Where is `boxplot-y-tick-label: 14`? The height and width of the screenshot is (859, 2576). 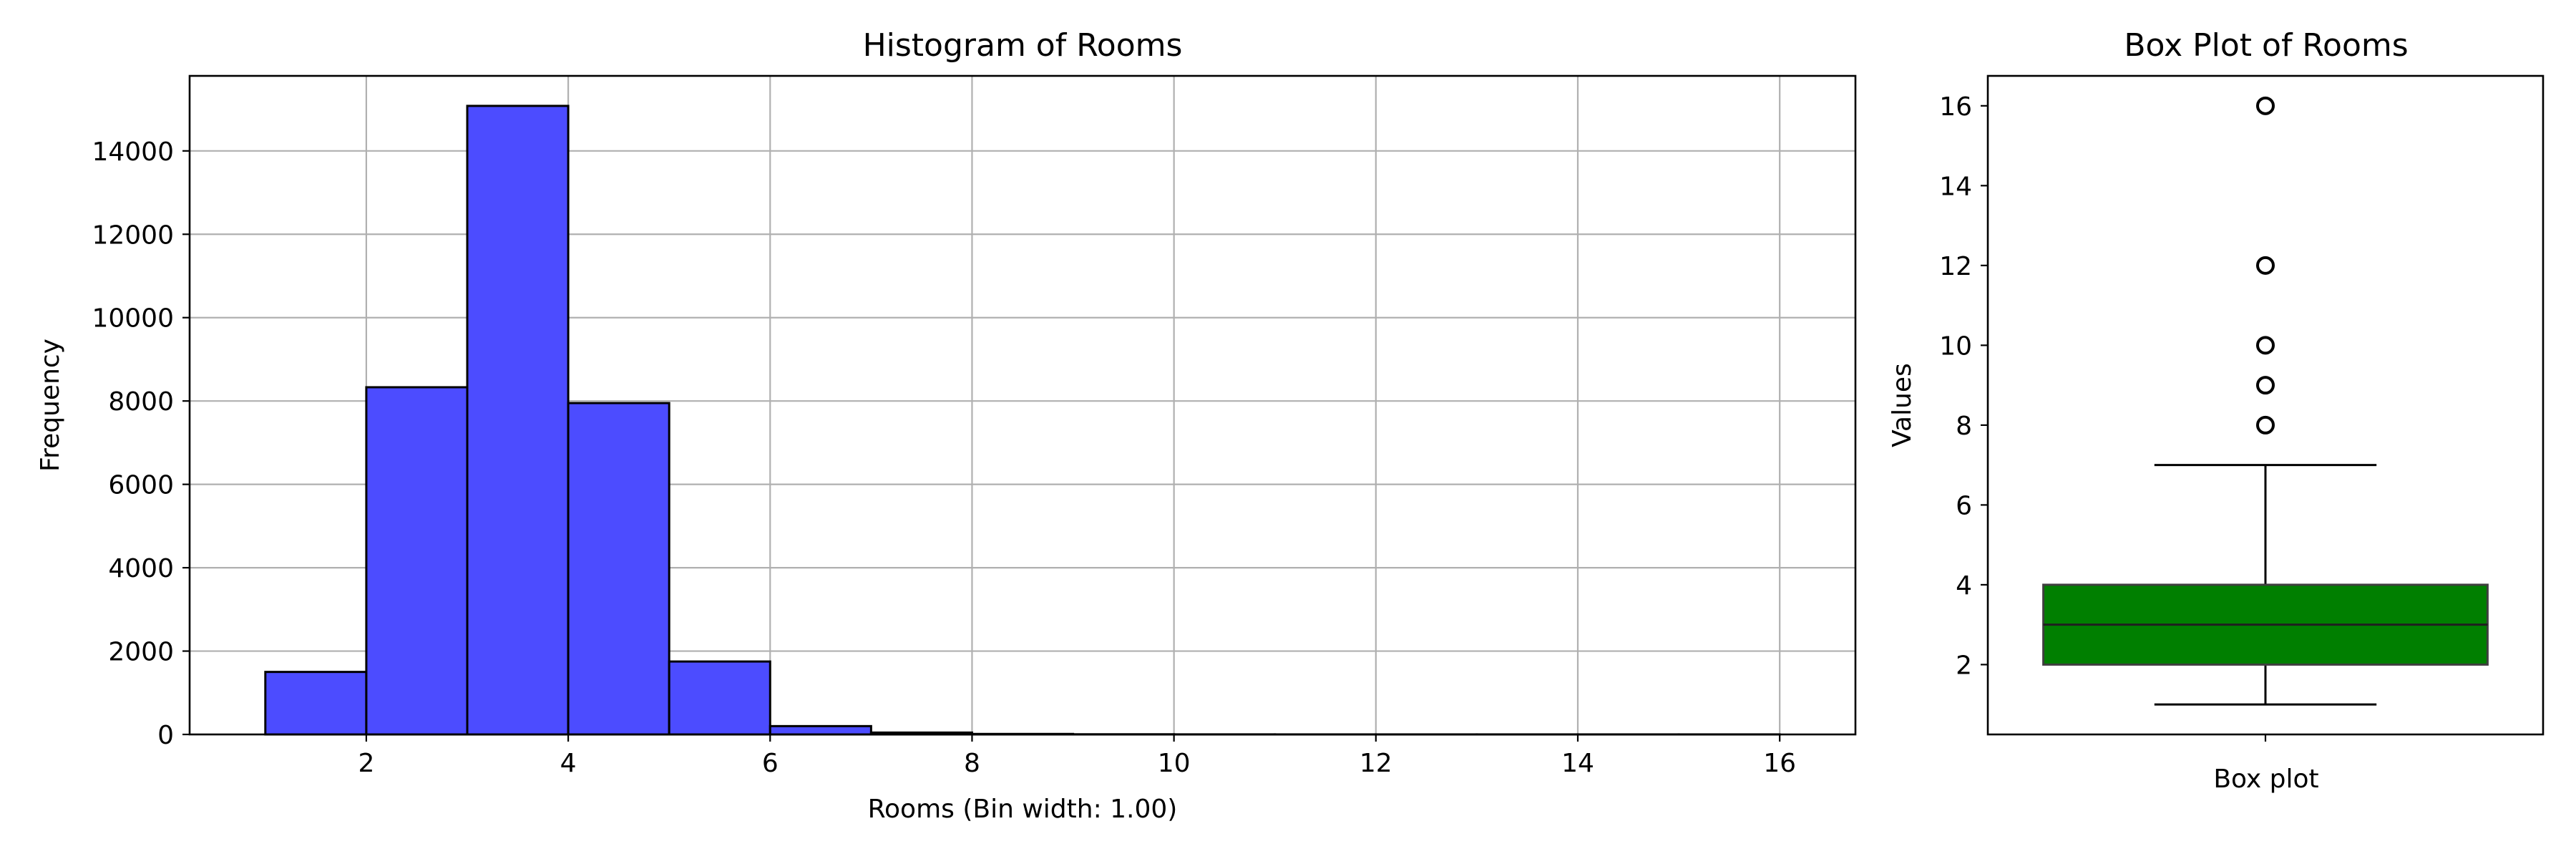
boxplot-y-tick-label: 14 is located at coordinates (1955, 186).